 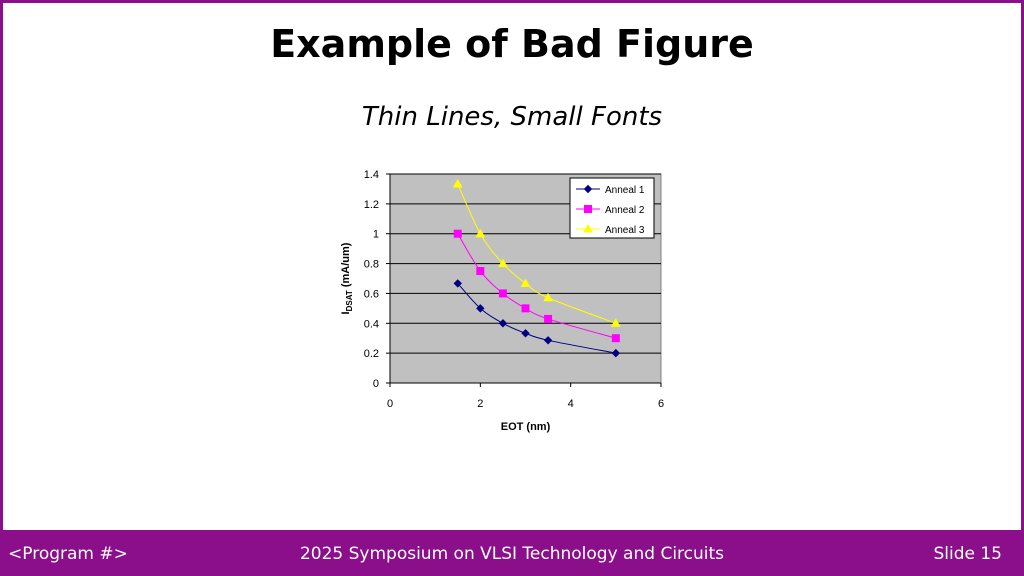 What do you see at coordinates (625, 230) in the screenshot?
I see `legend-label-3: Anneal 3` at bounding box center [625, 230].